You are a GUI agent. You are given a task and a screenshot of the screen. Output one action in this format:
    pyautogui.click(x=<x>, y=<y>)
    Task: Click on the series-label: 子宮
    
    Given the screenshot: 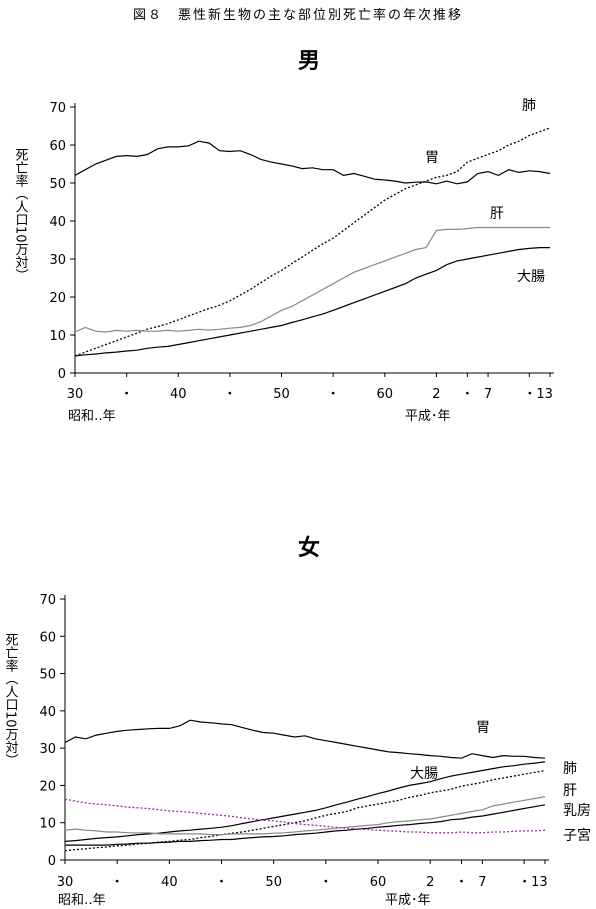 What is the action you would take?
    pyautogui.click(x=577, y=836)
    